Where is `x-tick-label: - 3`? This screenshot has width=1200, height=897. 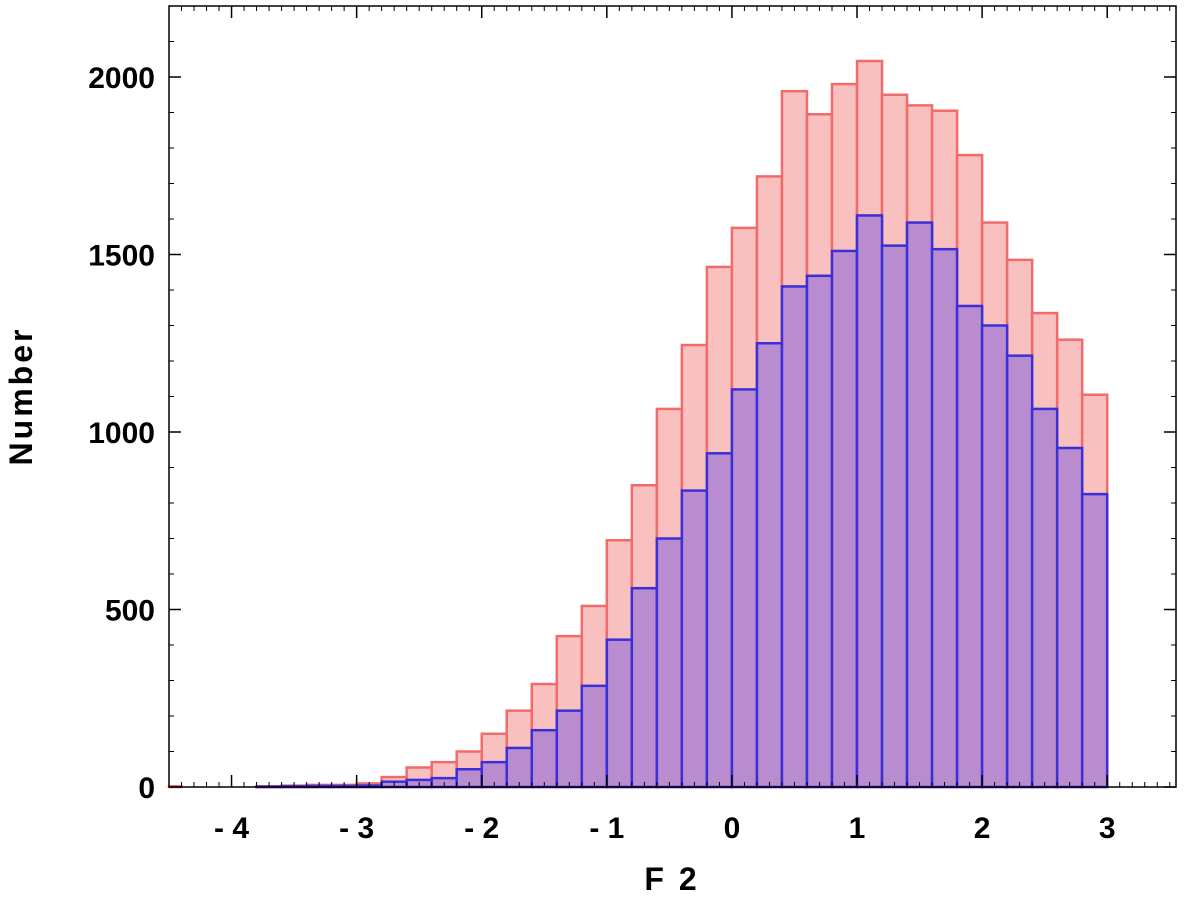 x-tick-label: - 3 is located at coordinates (356, 828).